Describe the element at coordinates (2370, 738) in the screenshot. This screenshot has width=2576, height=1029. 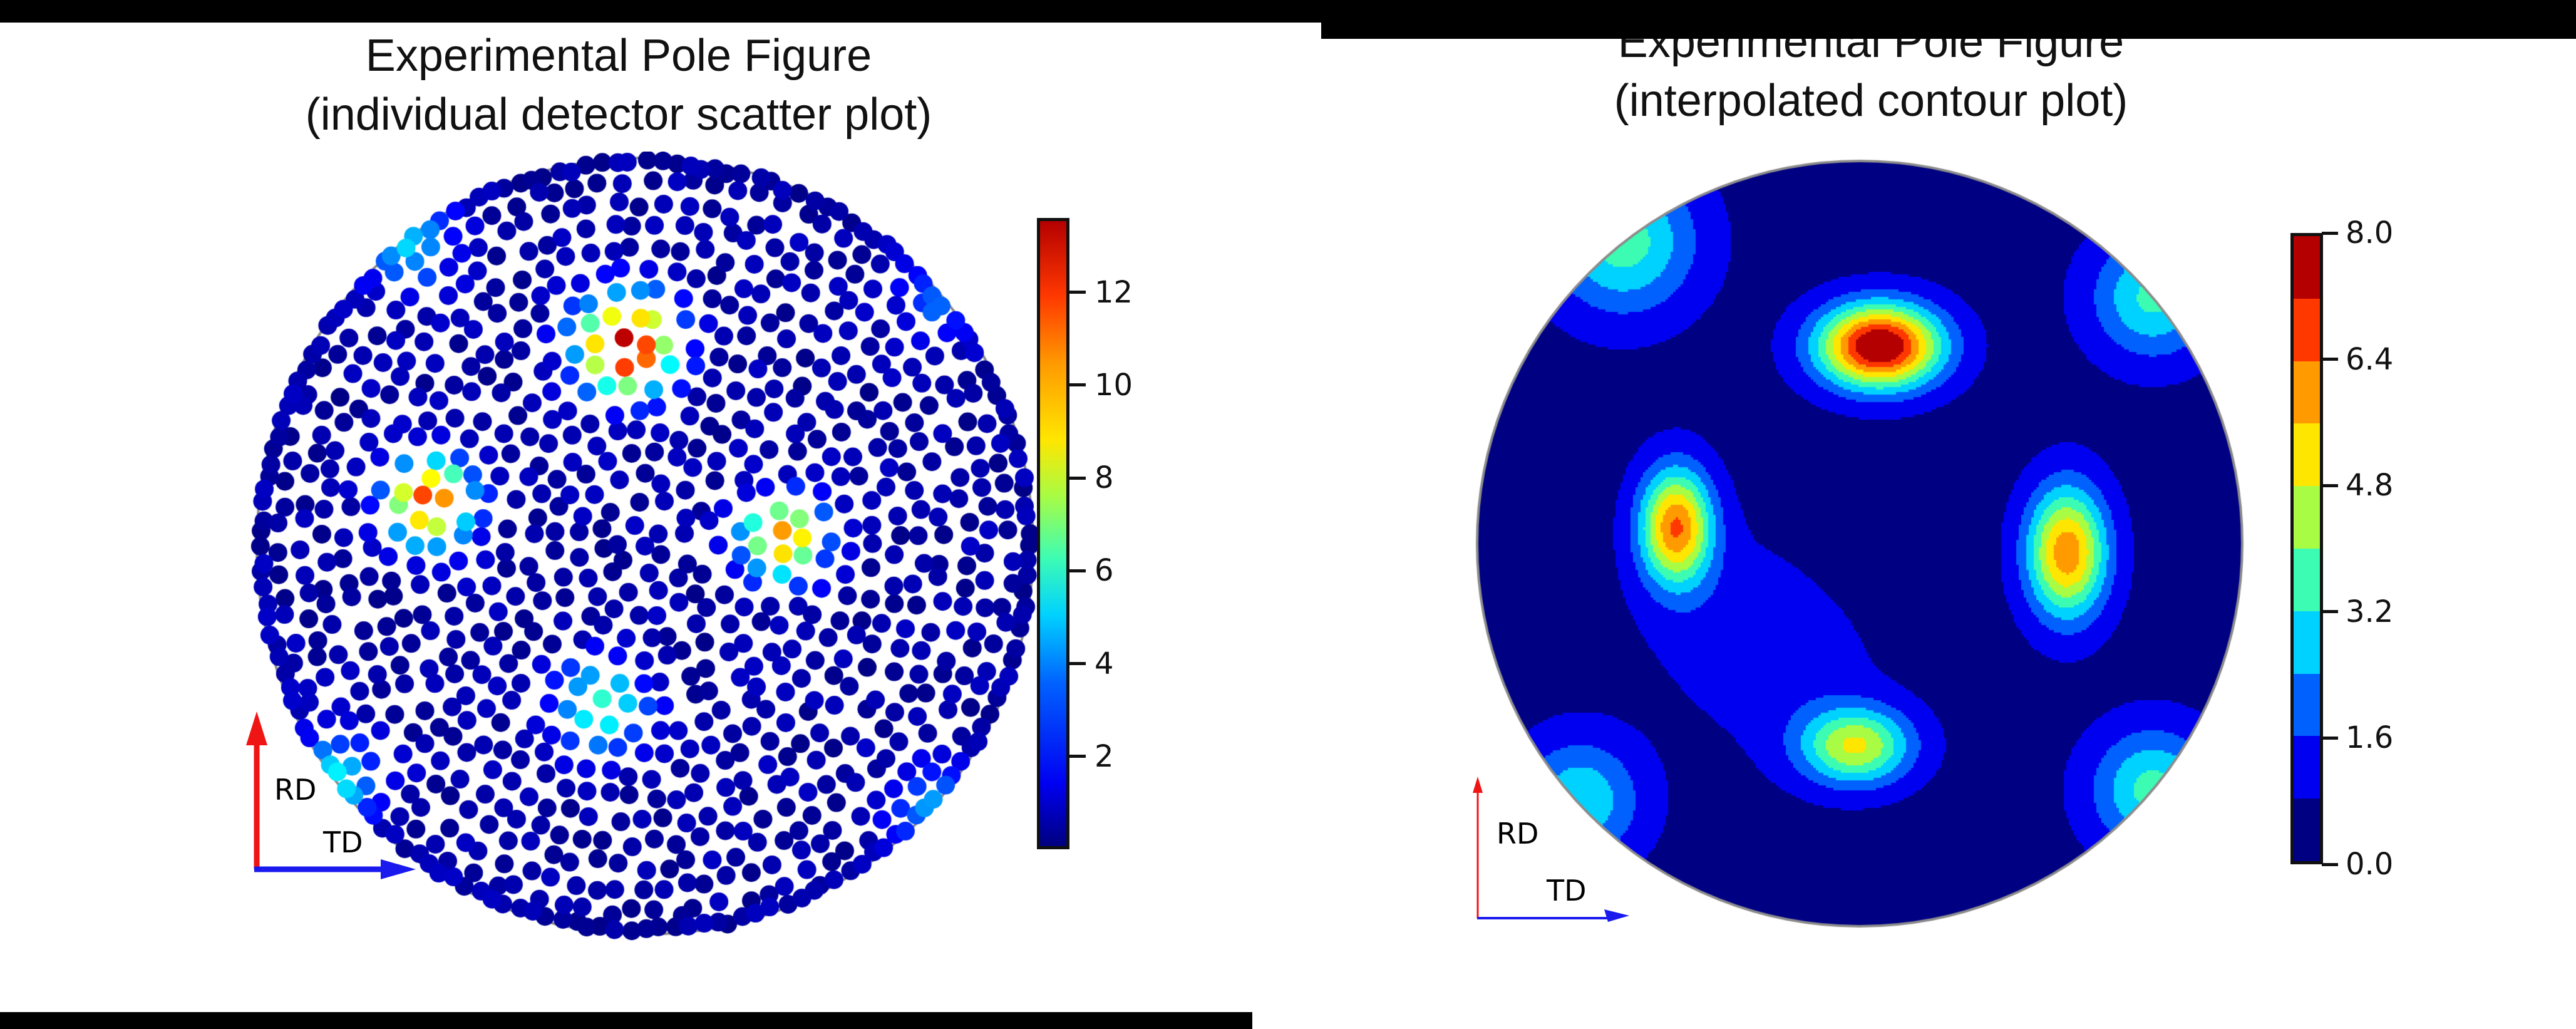
I see `colorbar-tick-label: 1.6` at that location.